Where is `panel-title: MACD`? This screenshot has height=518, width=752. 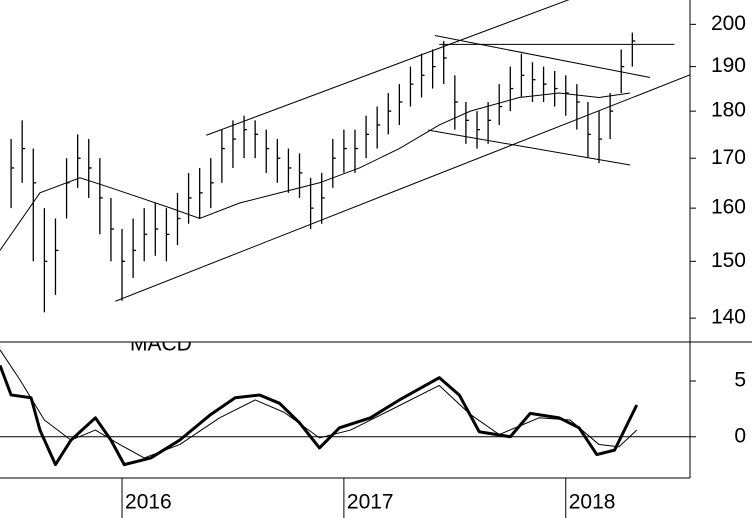
panel-title: MACD is located at coordinates (161, 344).